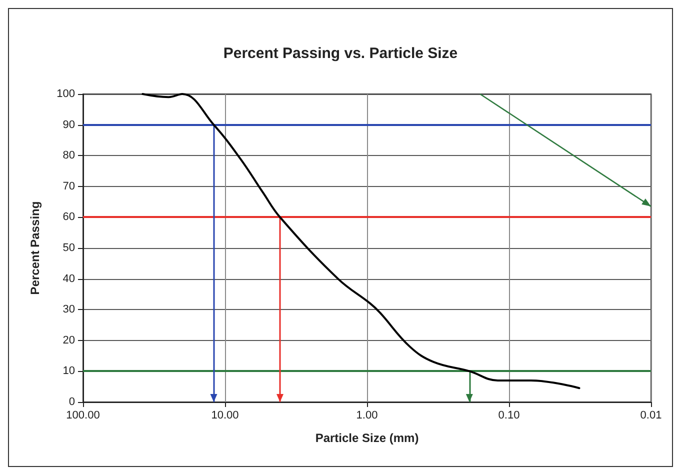 The height and width of the screenshot is (475, 681). What do you see at coordinates (68, 310) in the screenshot?
I see `y-tick-label: 30` at bounding box center [68, 310].